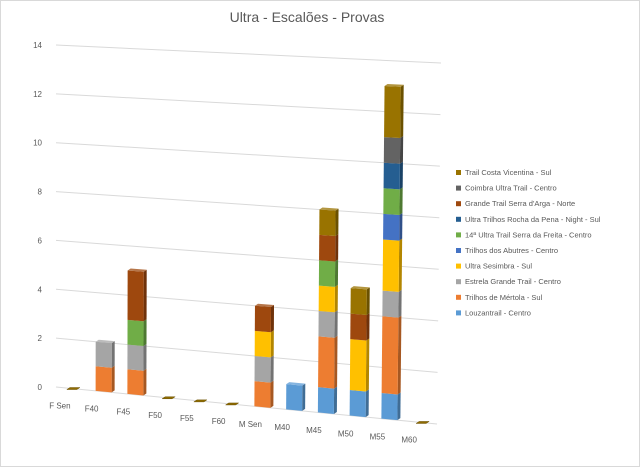 The image size is (640, 467). Describe the element at coordinates (59, 406) in the screenshot. I see `x-tick-label: F Sen` at that location.